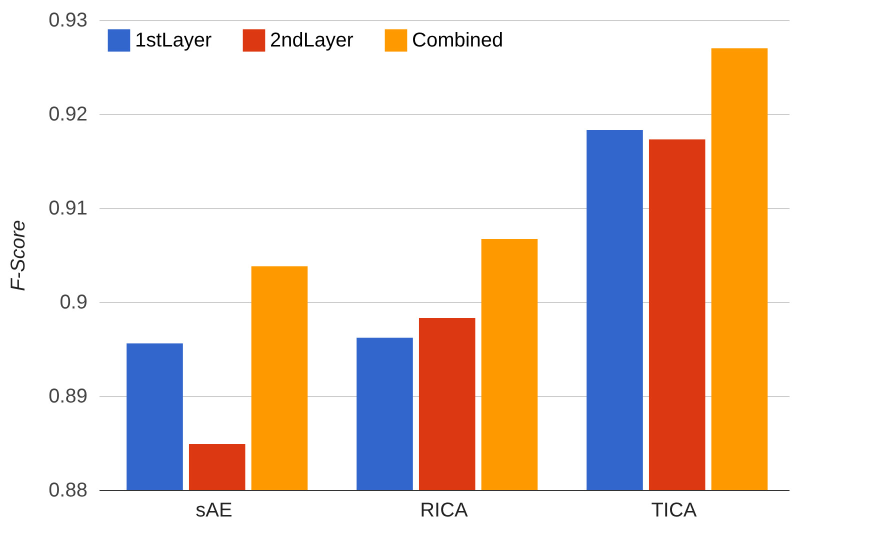 This screenshot has height=544, width=876. Describe the element at coordinates (19, 256) in the screenshot. I see `y-axis-title: F-Score` at that location.